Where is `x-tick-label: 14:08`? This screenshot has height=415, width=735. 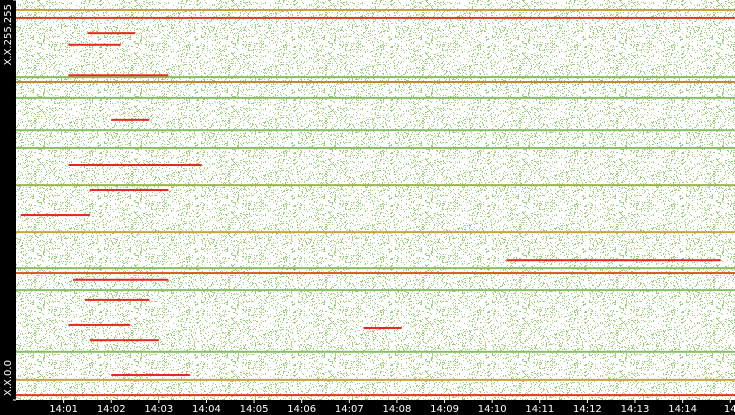
x-tick-label: 14:08 is located at coordinates (397, 409).